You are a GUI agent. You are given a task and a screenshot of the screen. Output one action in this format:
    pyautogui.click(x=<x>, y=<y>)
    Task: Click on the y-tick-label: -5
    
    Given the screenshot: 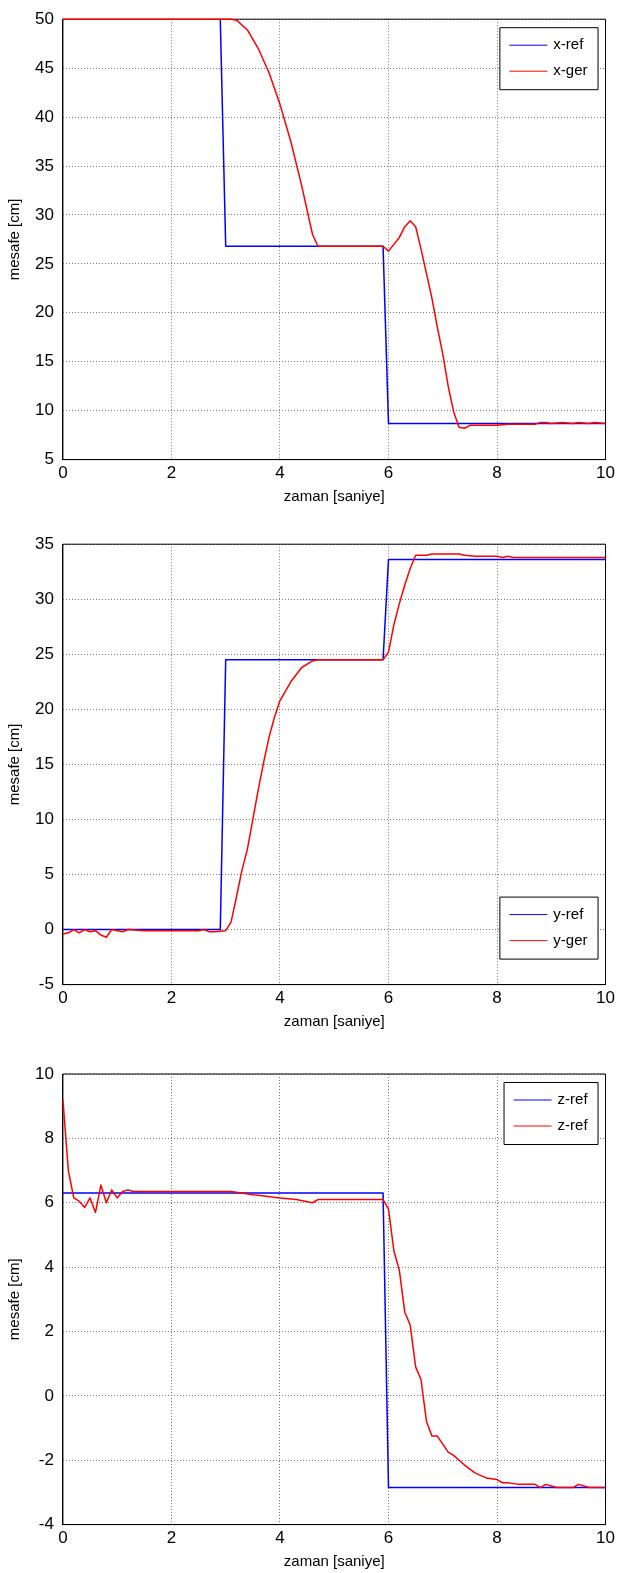 What is the action you would take?
    pyautogui.click(x=46, y=984)
    